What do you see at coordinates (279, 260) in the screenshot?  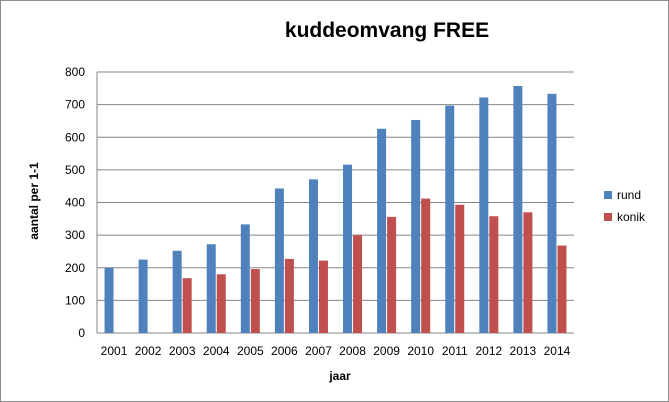 I see `bar-rund-2006` at bounding box center [279, 260].